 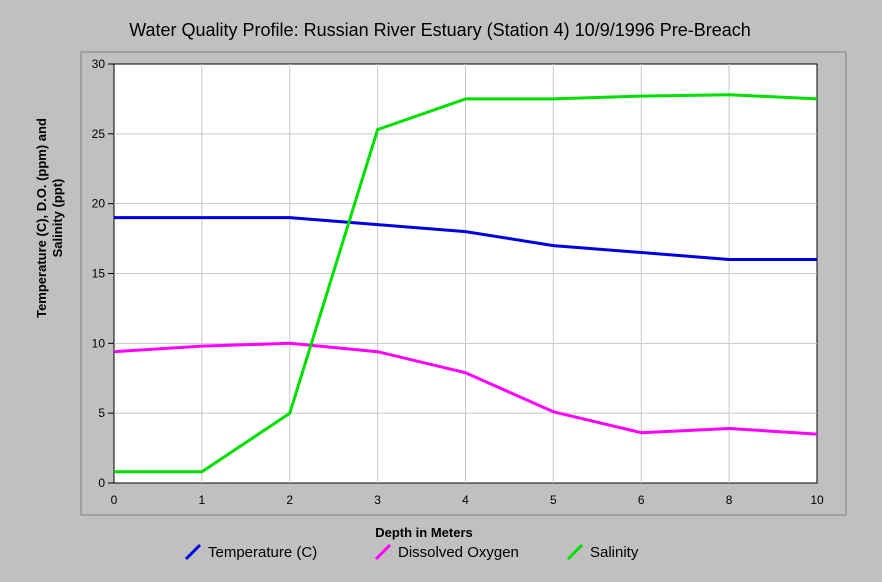 What do you see at coordinates (377, 500) in the screenshot?
I see `x-tick-label: 3` at bounding box center [377, 500].